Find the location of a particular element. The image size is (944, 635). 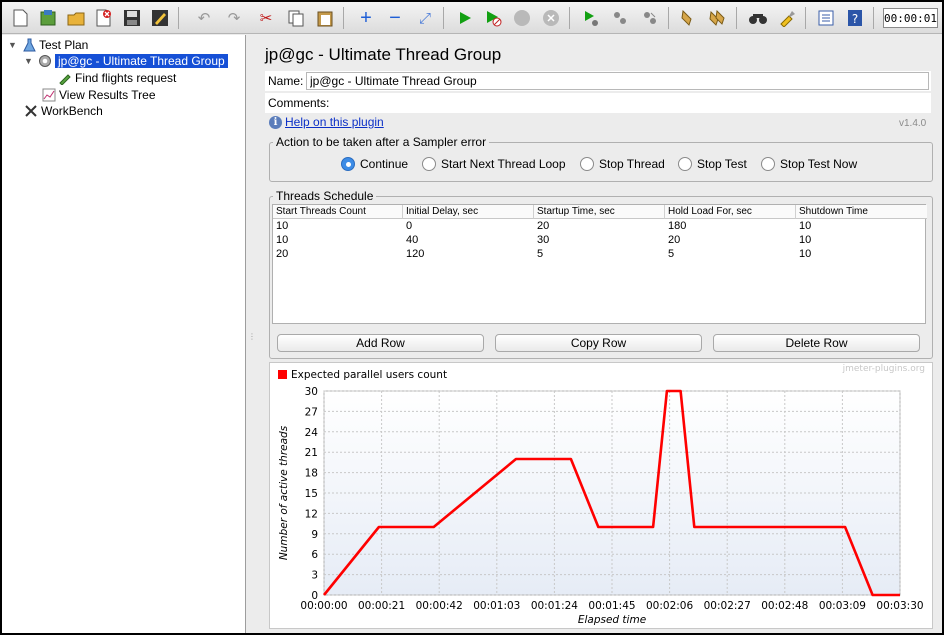

redo-icon: ↷ is located at coordinates (234, 18).